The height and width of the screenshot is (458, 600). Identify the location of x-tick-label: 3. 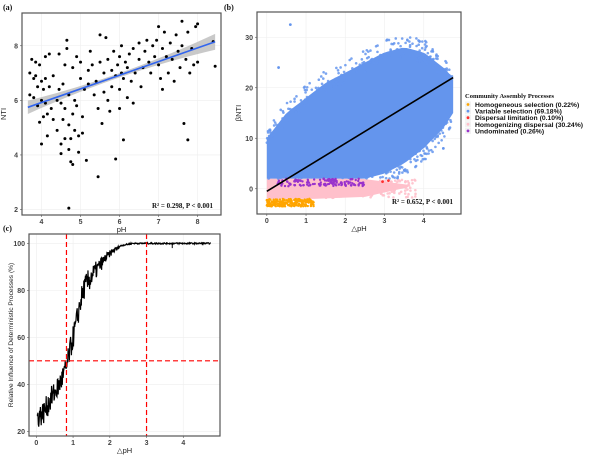
(385, 221).